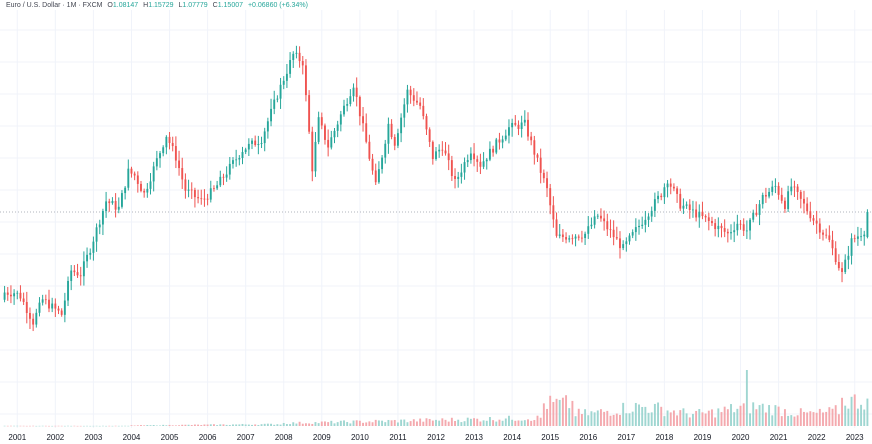 This screenshot has width=872, height=444. Describe the element at coordinates (322, 437) in the screenshot. I see `x-tick-label: 2009` at that location.